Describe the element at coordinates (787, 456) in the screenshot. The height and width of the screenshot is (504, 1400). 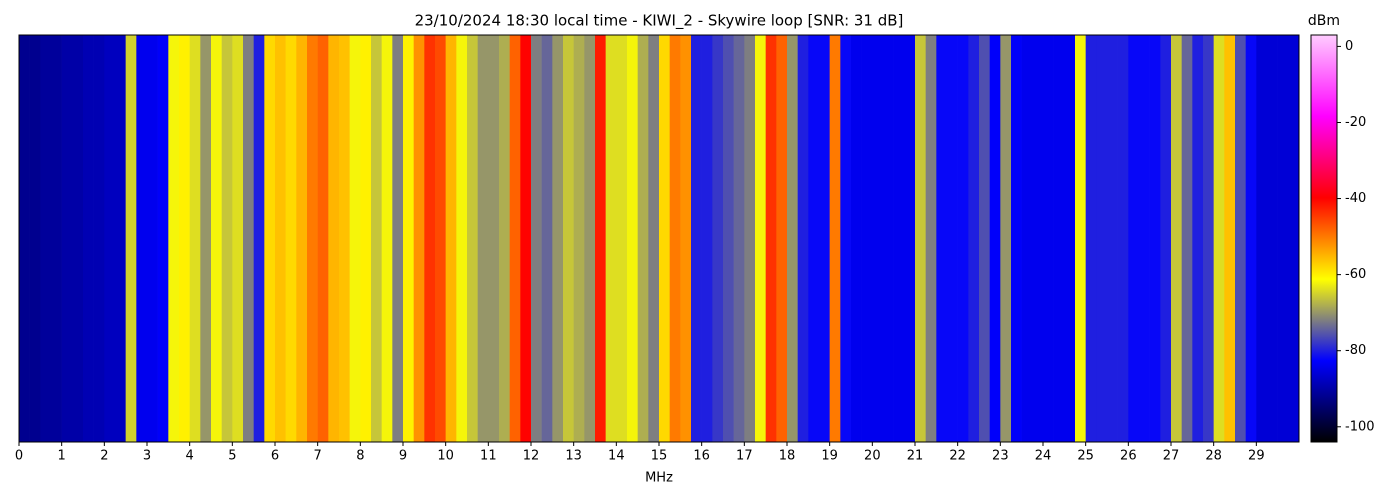
I see `x-tick-label: 18` at that location.